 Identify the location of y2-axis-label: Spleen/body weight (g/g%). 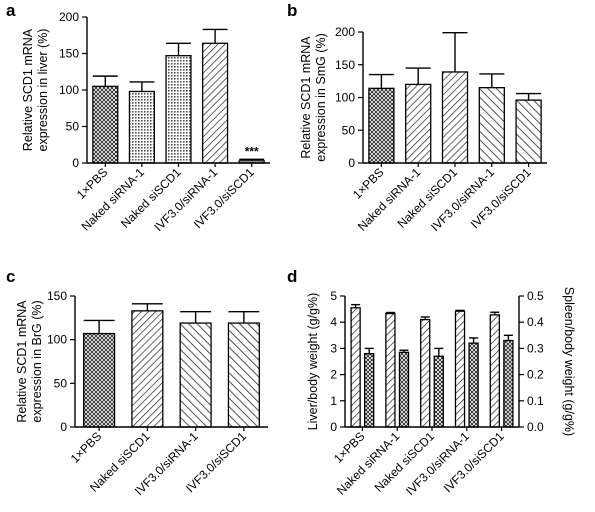
(569, 361).